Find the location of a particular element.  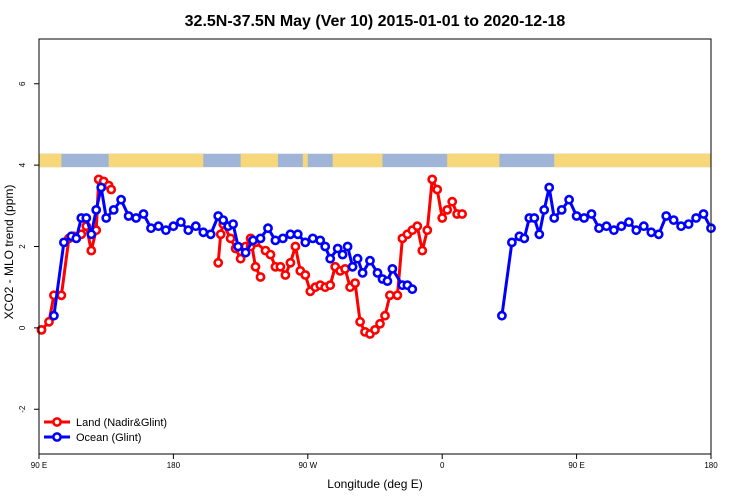

y-axis: -2 0 2 4 6 is located at coordinates (28, 247).